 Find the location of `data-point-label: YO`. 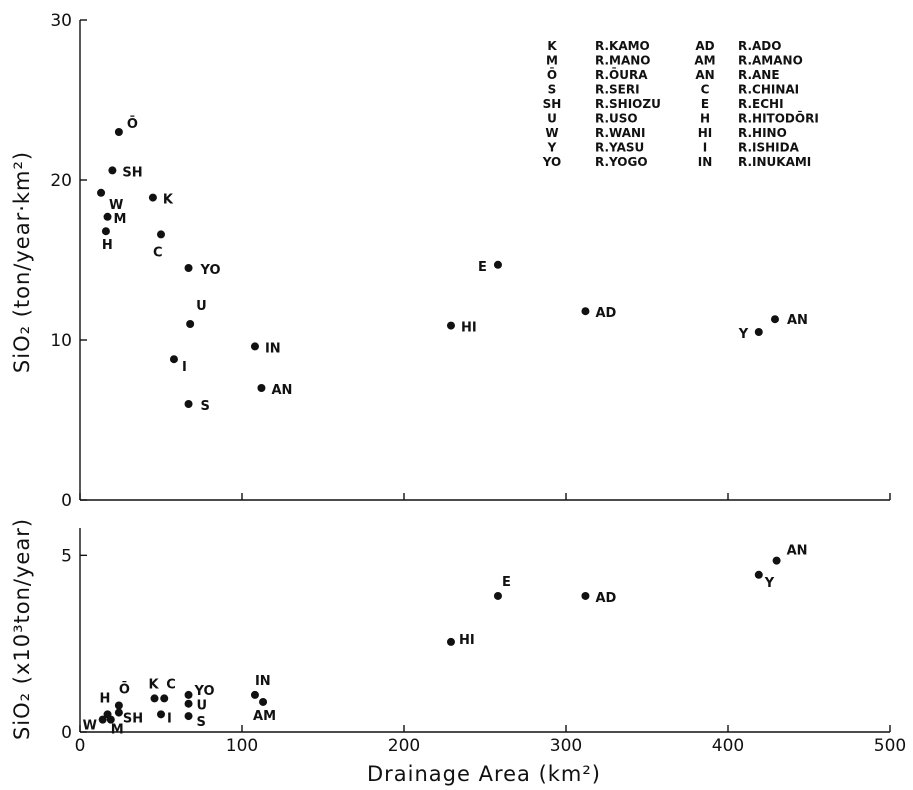

data-point-label: YO is located at coordinates (204, 691).